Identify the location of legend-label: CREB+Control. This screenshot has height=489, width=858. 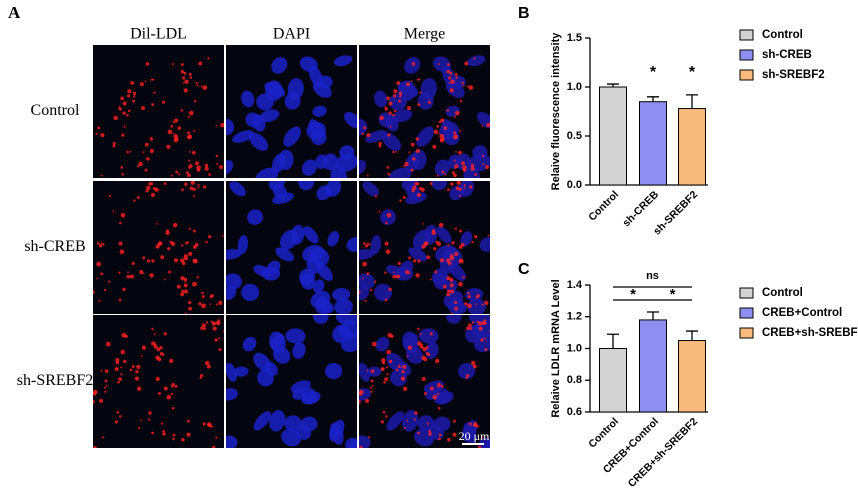
(802, 313).